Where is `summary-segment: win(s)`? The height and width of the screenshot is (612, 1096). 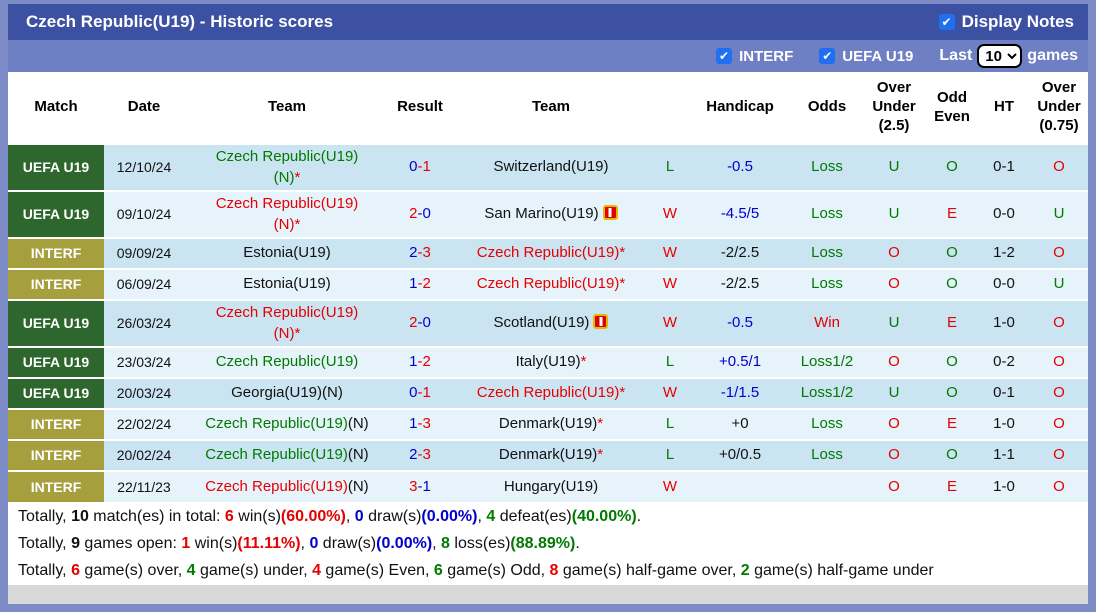
summary-segment: win(s) is located at coordinates (257, 516).